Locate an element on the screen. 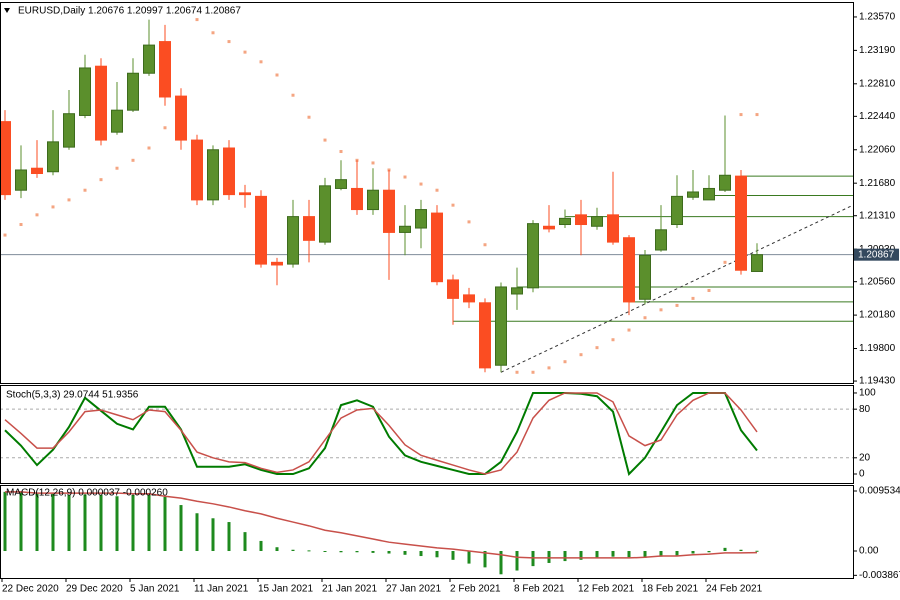  current-price-tag is located at coordinates (876, 254).